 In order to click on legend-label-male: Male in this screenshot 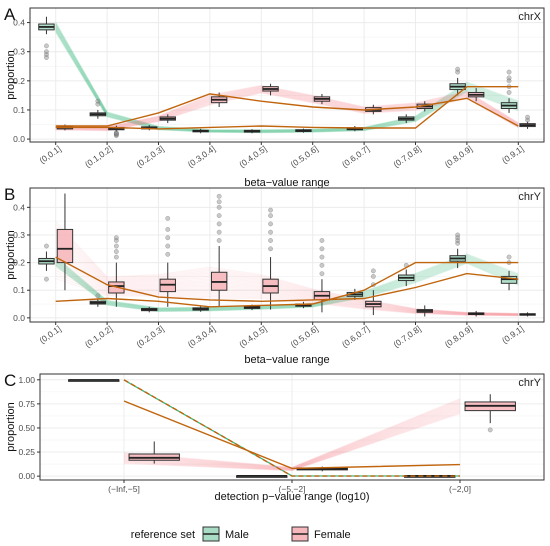, I will do `click(237, 535)`.